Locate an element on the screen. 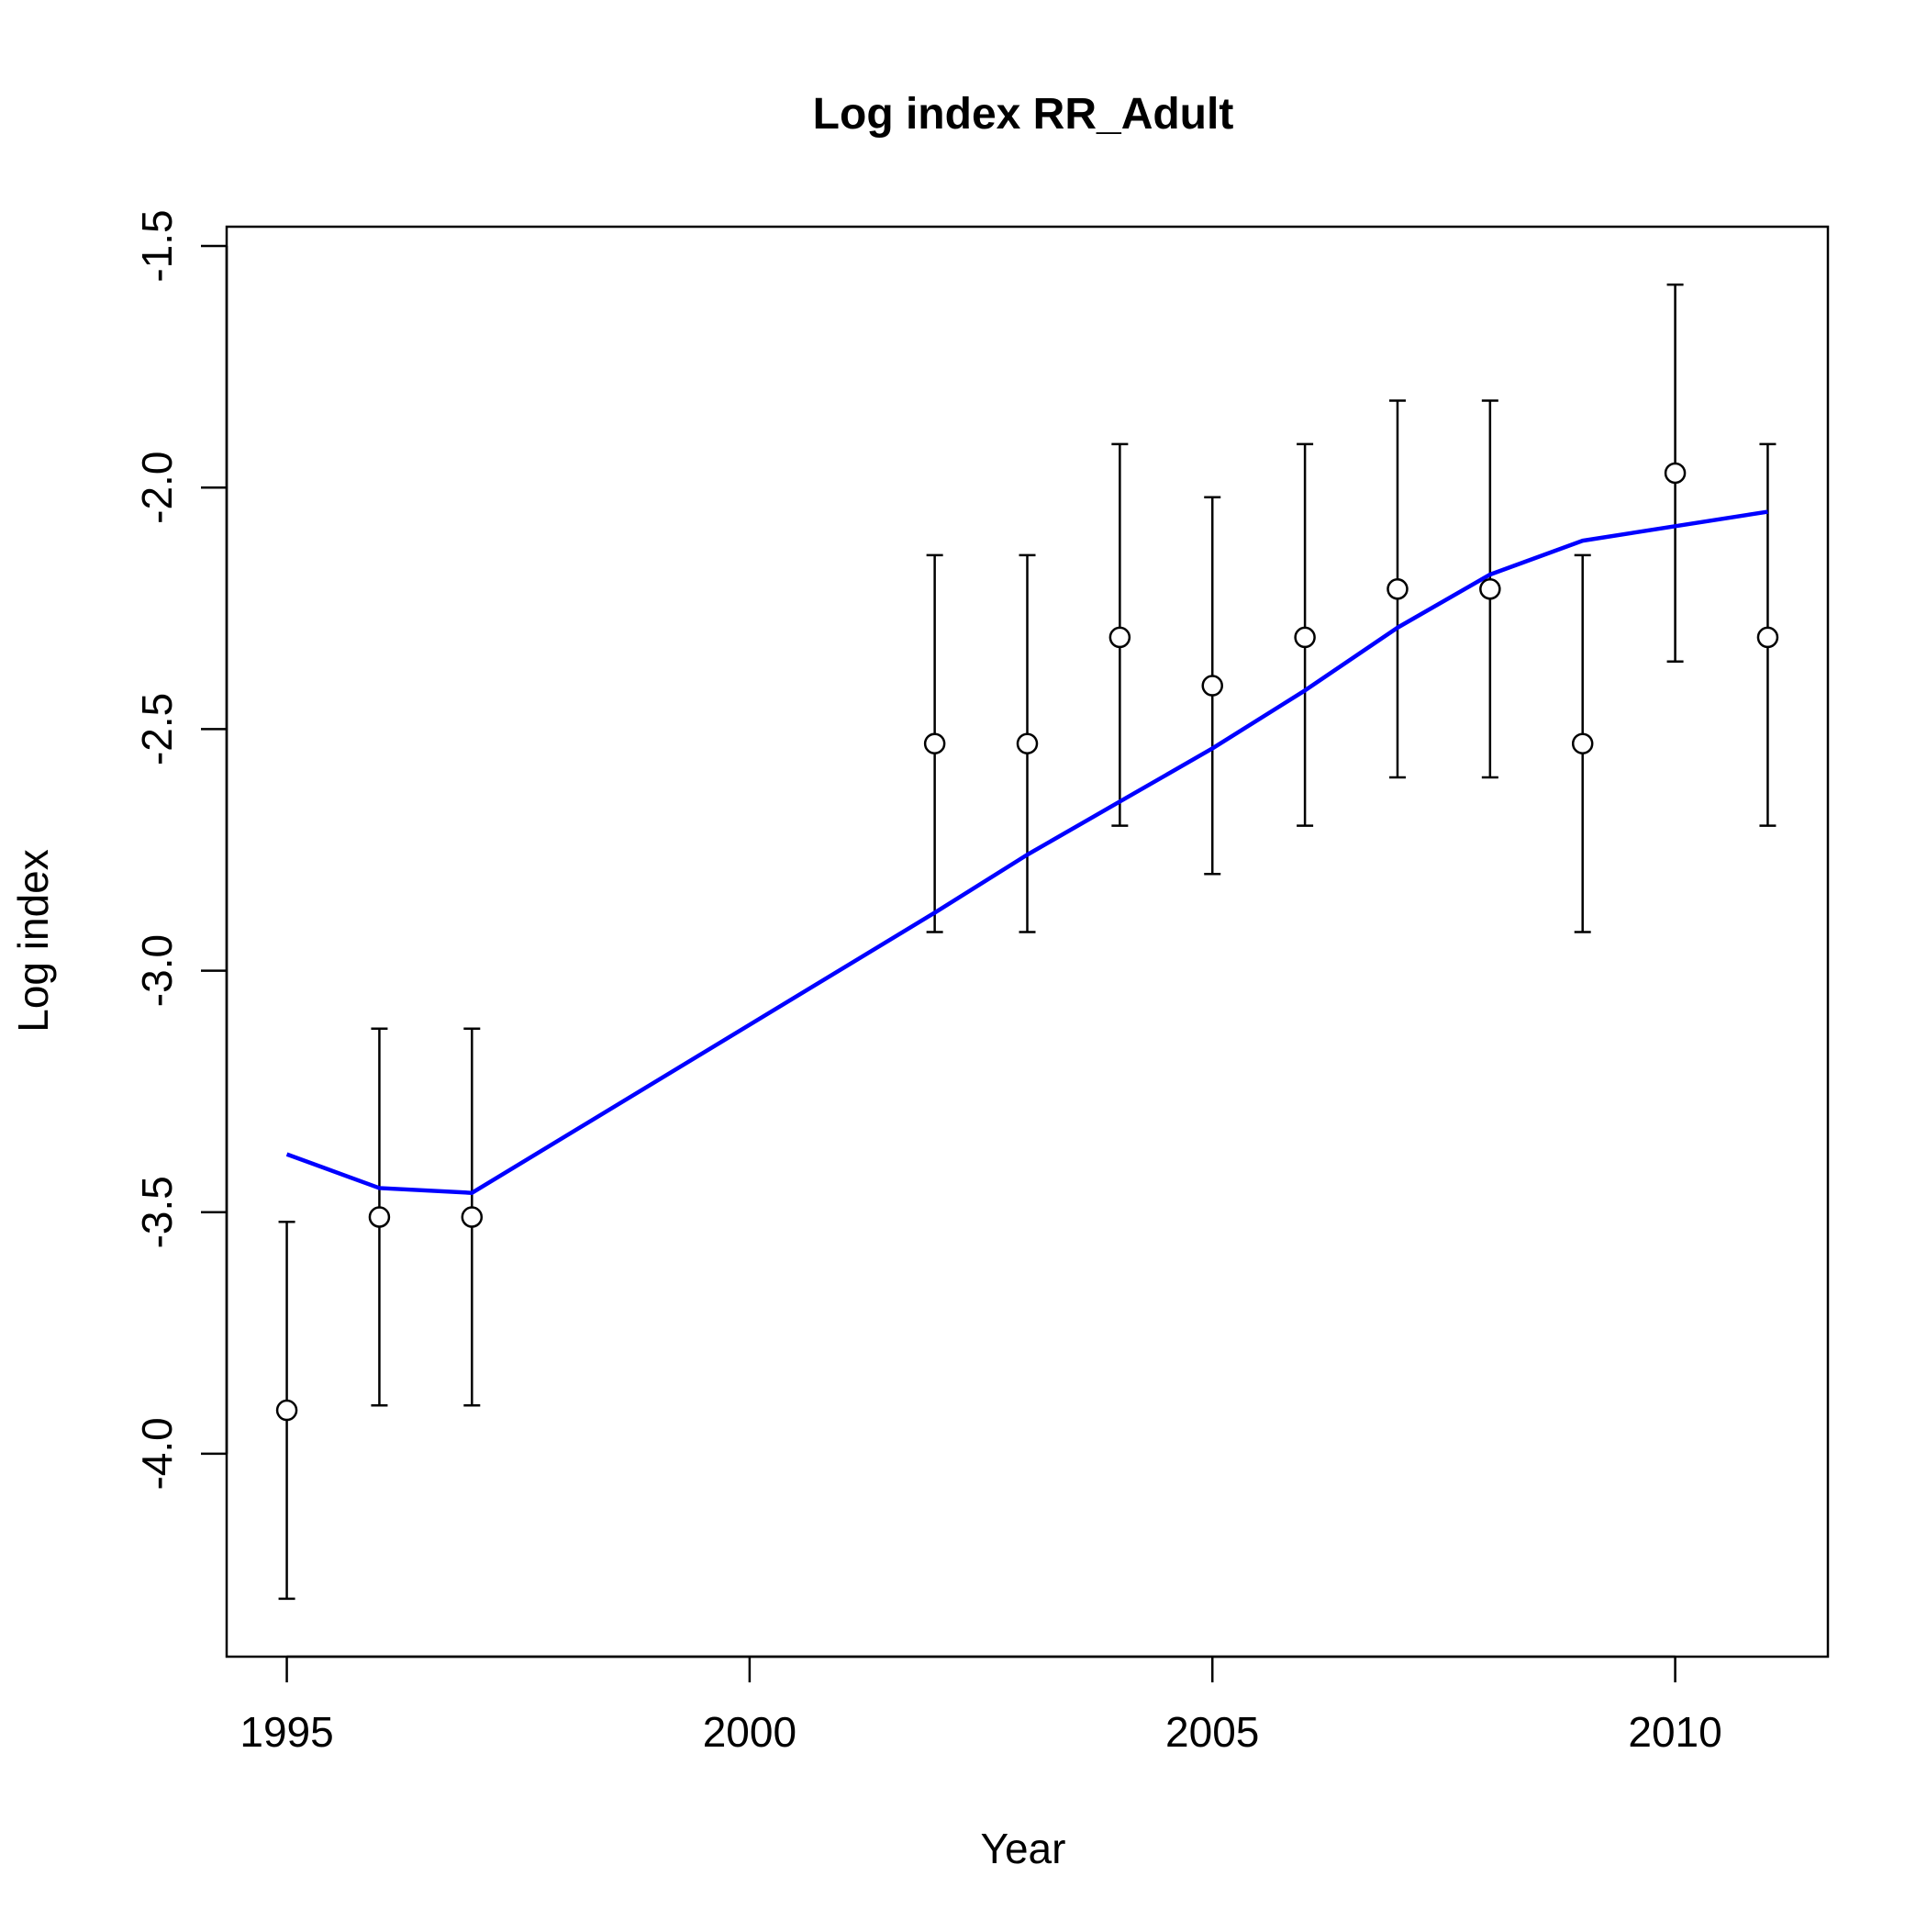 The height and width of the screenshot is (1932, 1927). x-tick-label: 1995 is located at coordinates (286, 1732).